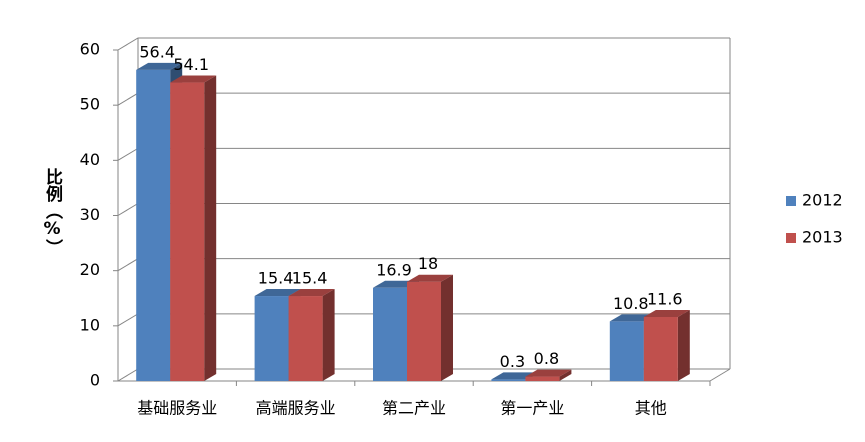 The image size is (865, 442). Describe the element at coordinates (90, 214) in the screenshot. I see `y-tick-label: 30` at that location.